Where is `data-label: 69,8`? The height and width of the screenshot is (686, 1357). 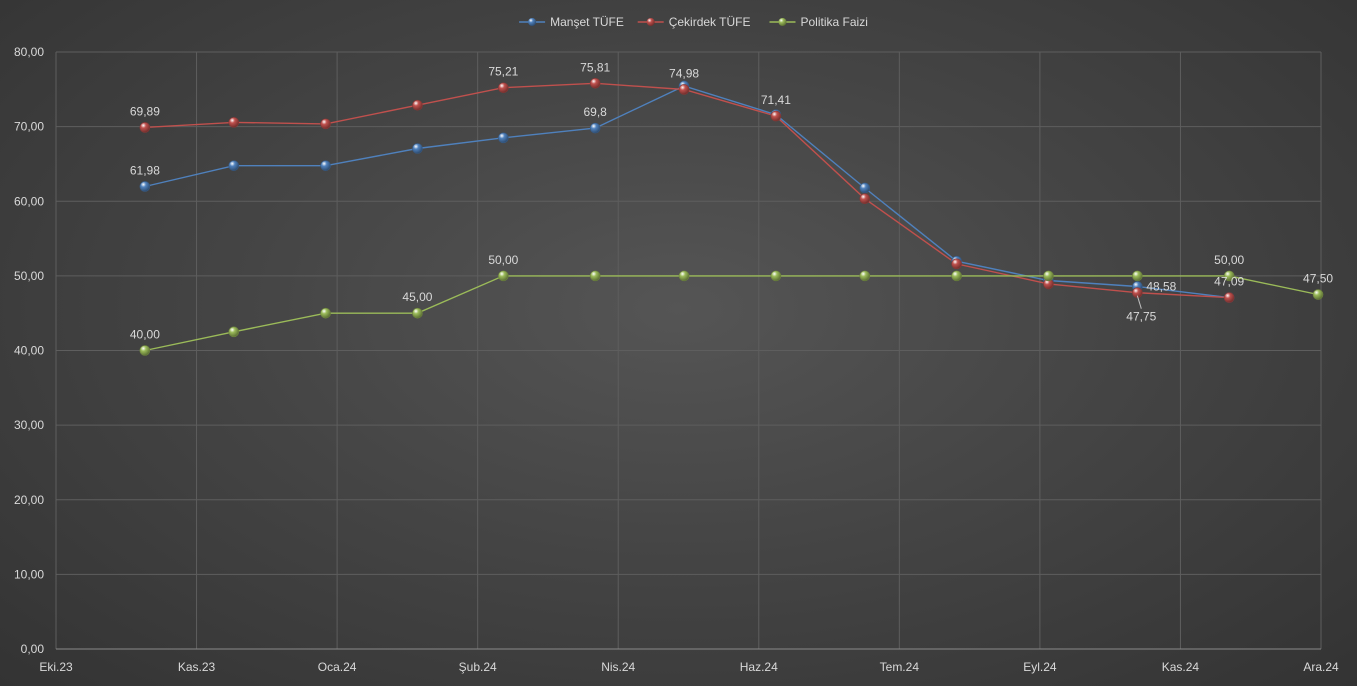
data-label: 69,8 is located at coordinates (596, 112).